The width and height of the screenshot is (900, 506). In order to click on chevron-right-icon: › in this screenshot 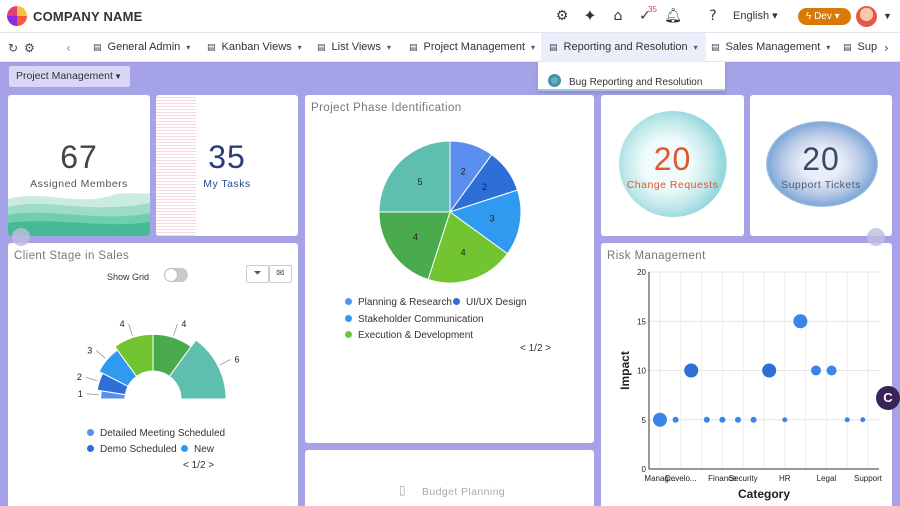, I will do `click(886, 48)`.